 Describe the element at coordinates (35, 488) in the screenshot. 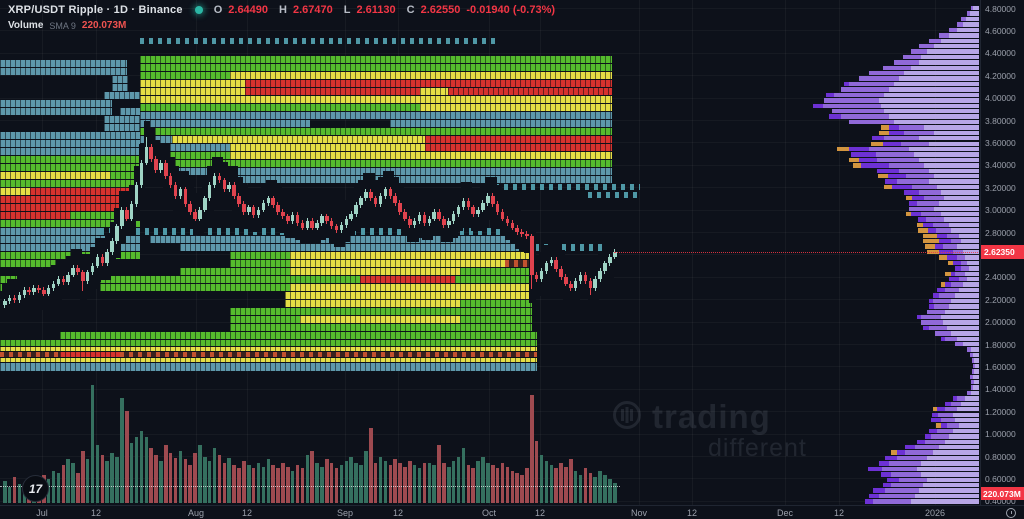

I see `tradingview-logo: 17` at that location.